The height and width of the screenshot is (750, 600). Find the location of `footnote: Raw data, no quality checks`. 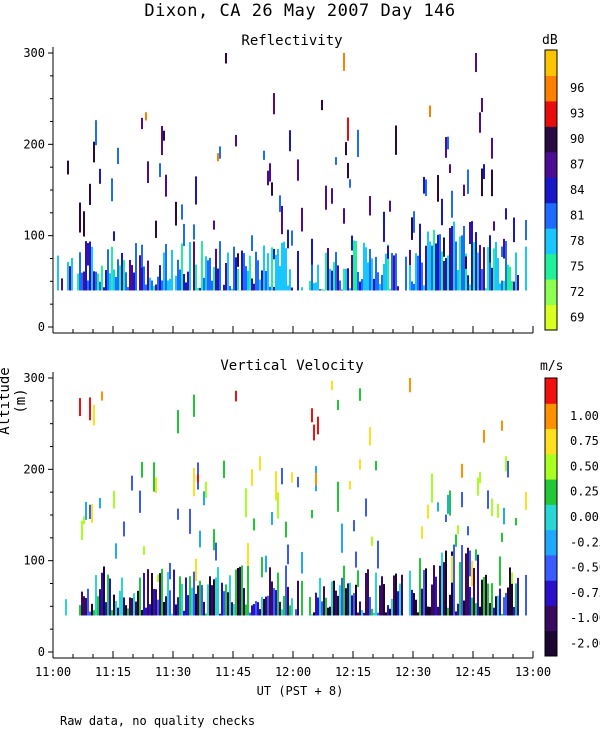

footnote: Raw data, no quality checks is located at coordinates (158, 721).